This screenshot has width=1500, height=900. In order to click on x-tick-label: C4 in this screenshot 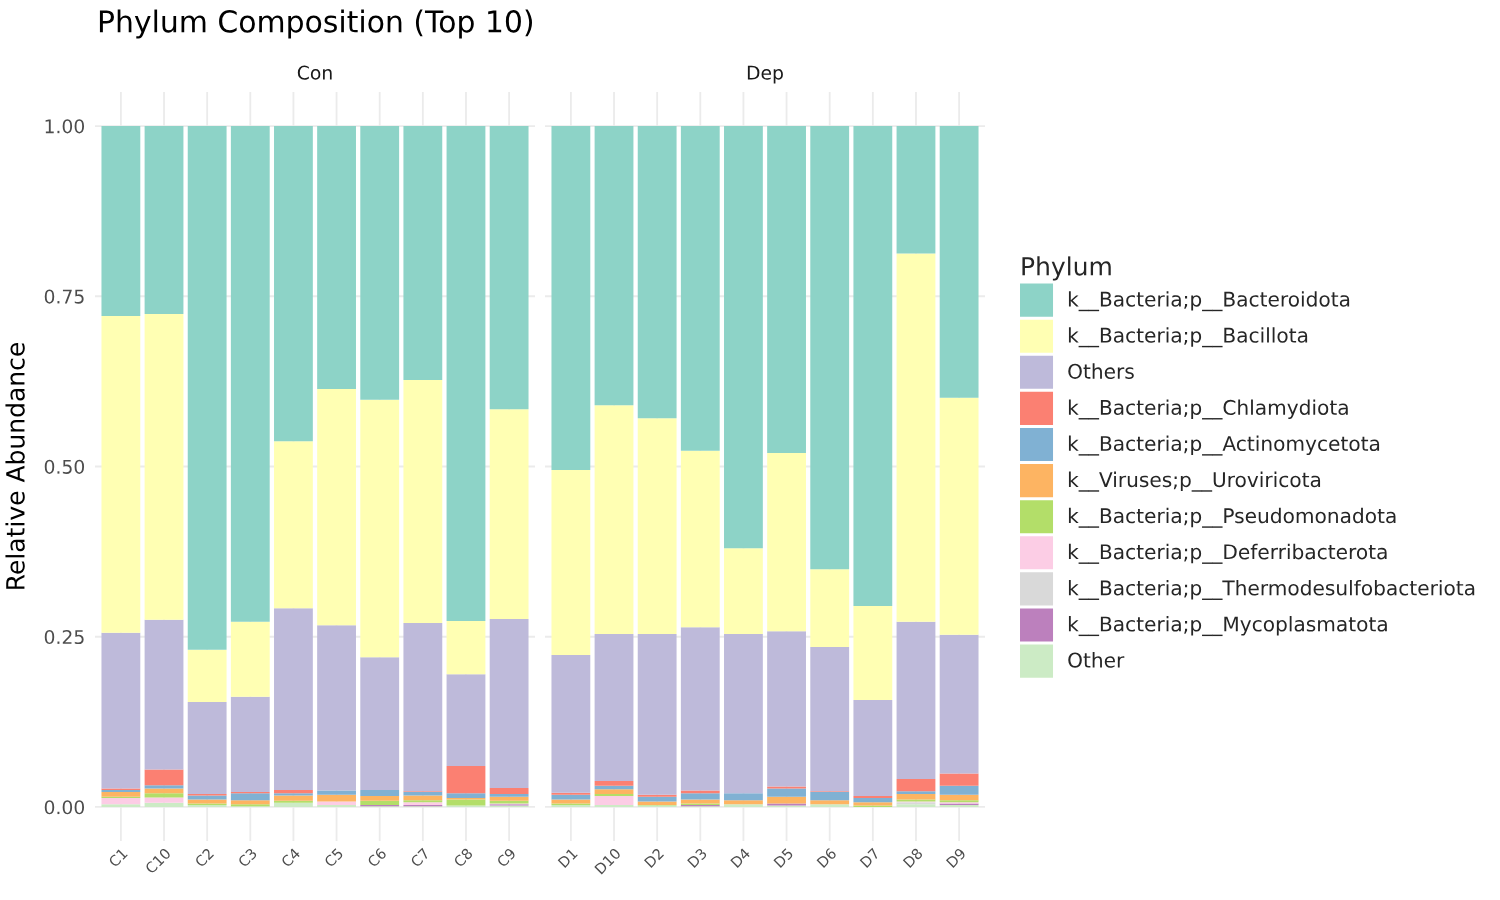, I will do `click(290, 857)`.